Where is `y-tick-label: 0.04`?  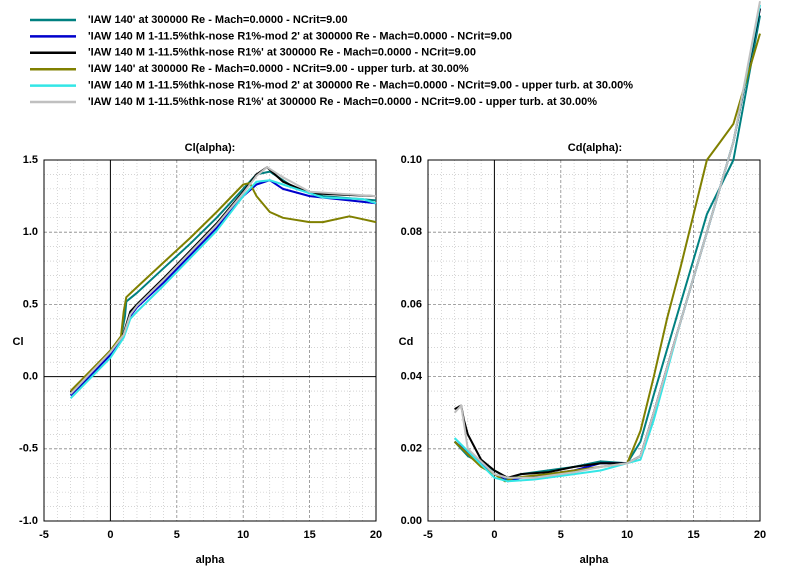 y-tick-label: 0.04 is located at coordinates (412, 377).